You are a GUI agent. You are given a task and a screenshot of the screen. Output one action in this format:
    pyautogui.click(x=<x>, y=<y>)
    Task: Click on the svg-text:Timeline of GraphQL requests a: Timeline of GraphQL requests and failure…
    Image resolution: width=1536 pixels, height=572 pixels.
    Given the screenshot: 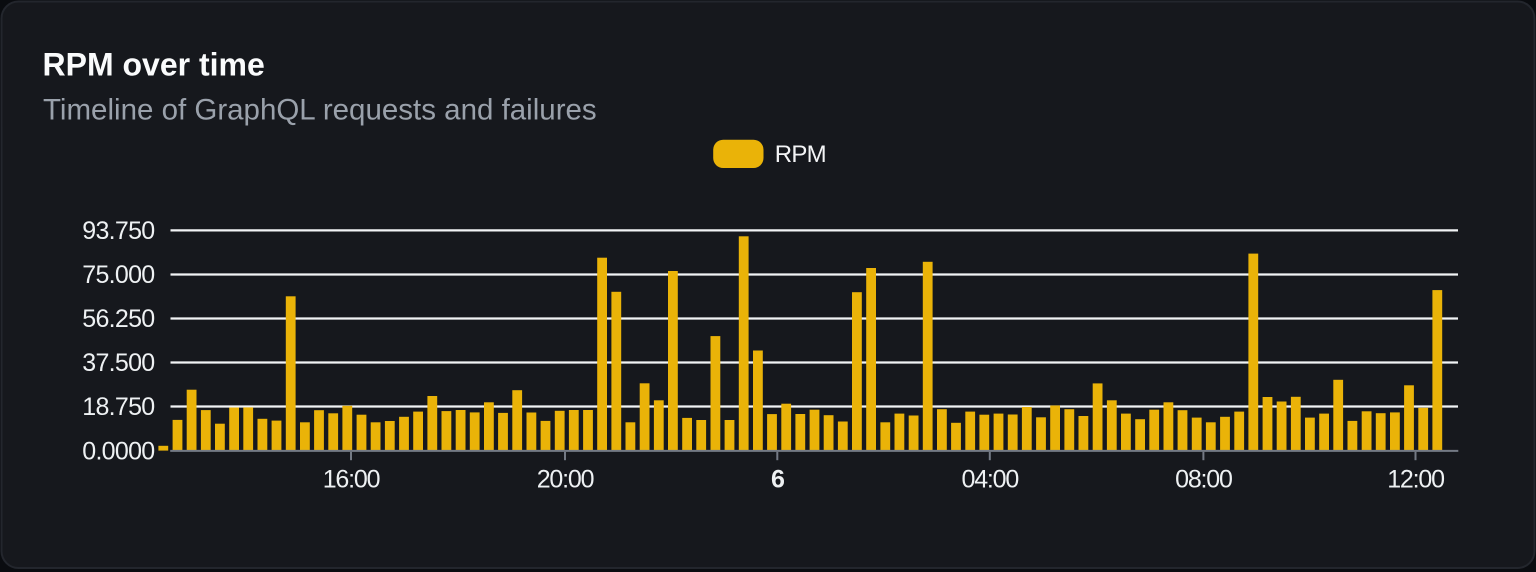 What is the action you would take?
    pyautogui.click(x=320, y=109)
    